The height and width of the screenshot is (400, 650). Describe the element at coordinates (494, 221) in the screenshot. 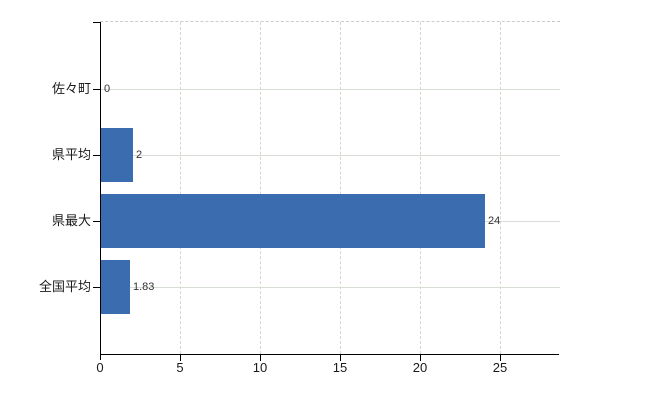

I see `value-label-2: 24` at that location.